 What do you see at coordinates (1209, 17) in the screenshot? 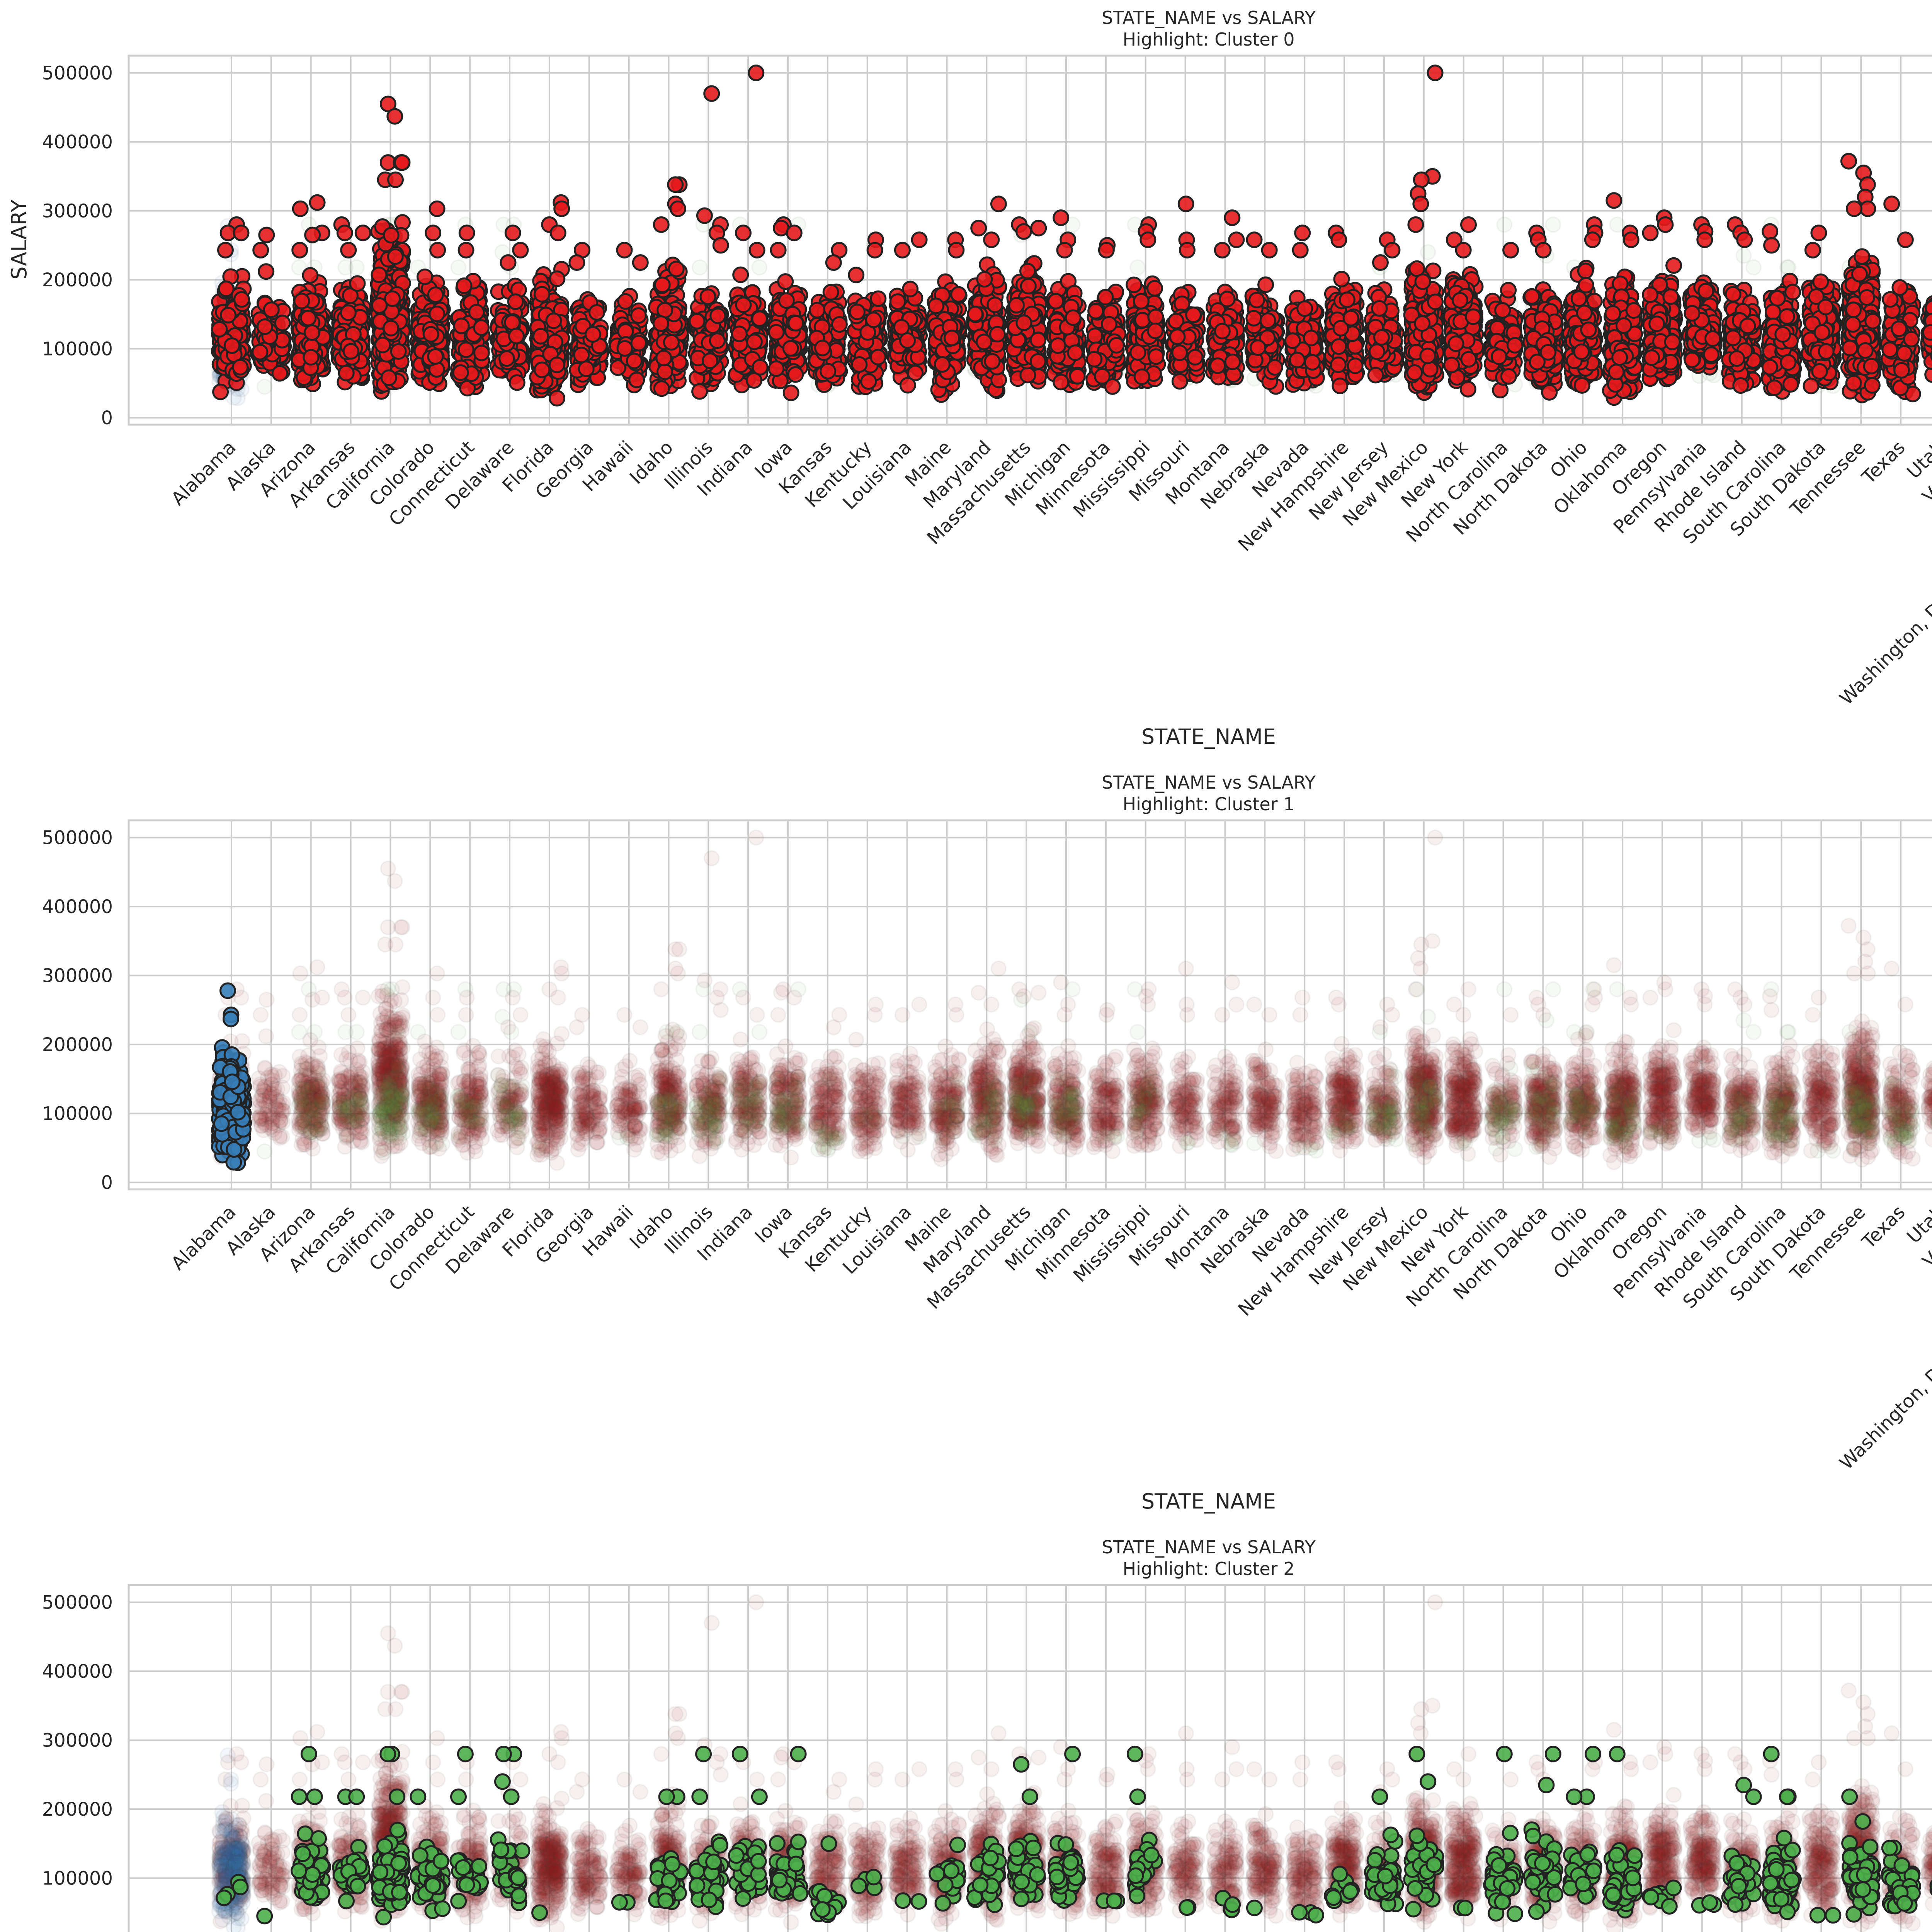
I see `panel-title: STATE_NAME vs SALARY` at bounding box center [1209, 17].